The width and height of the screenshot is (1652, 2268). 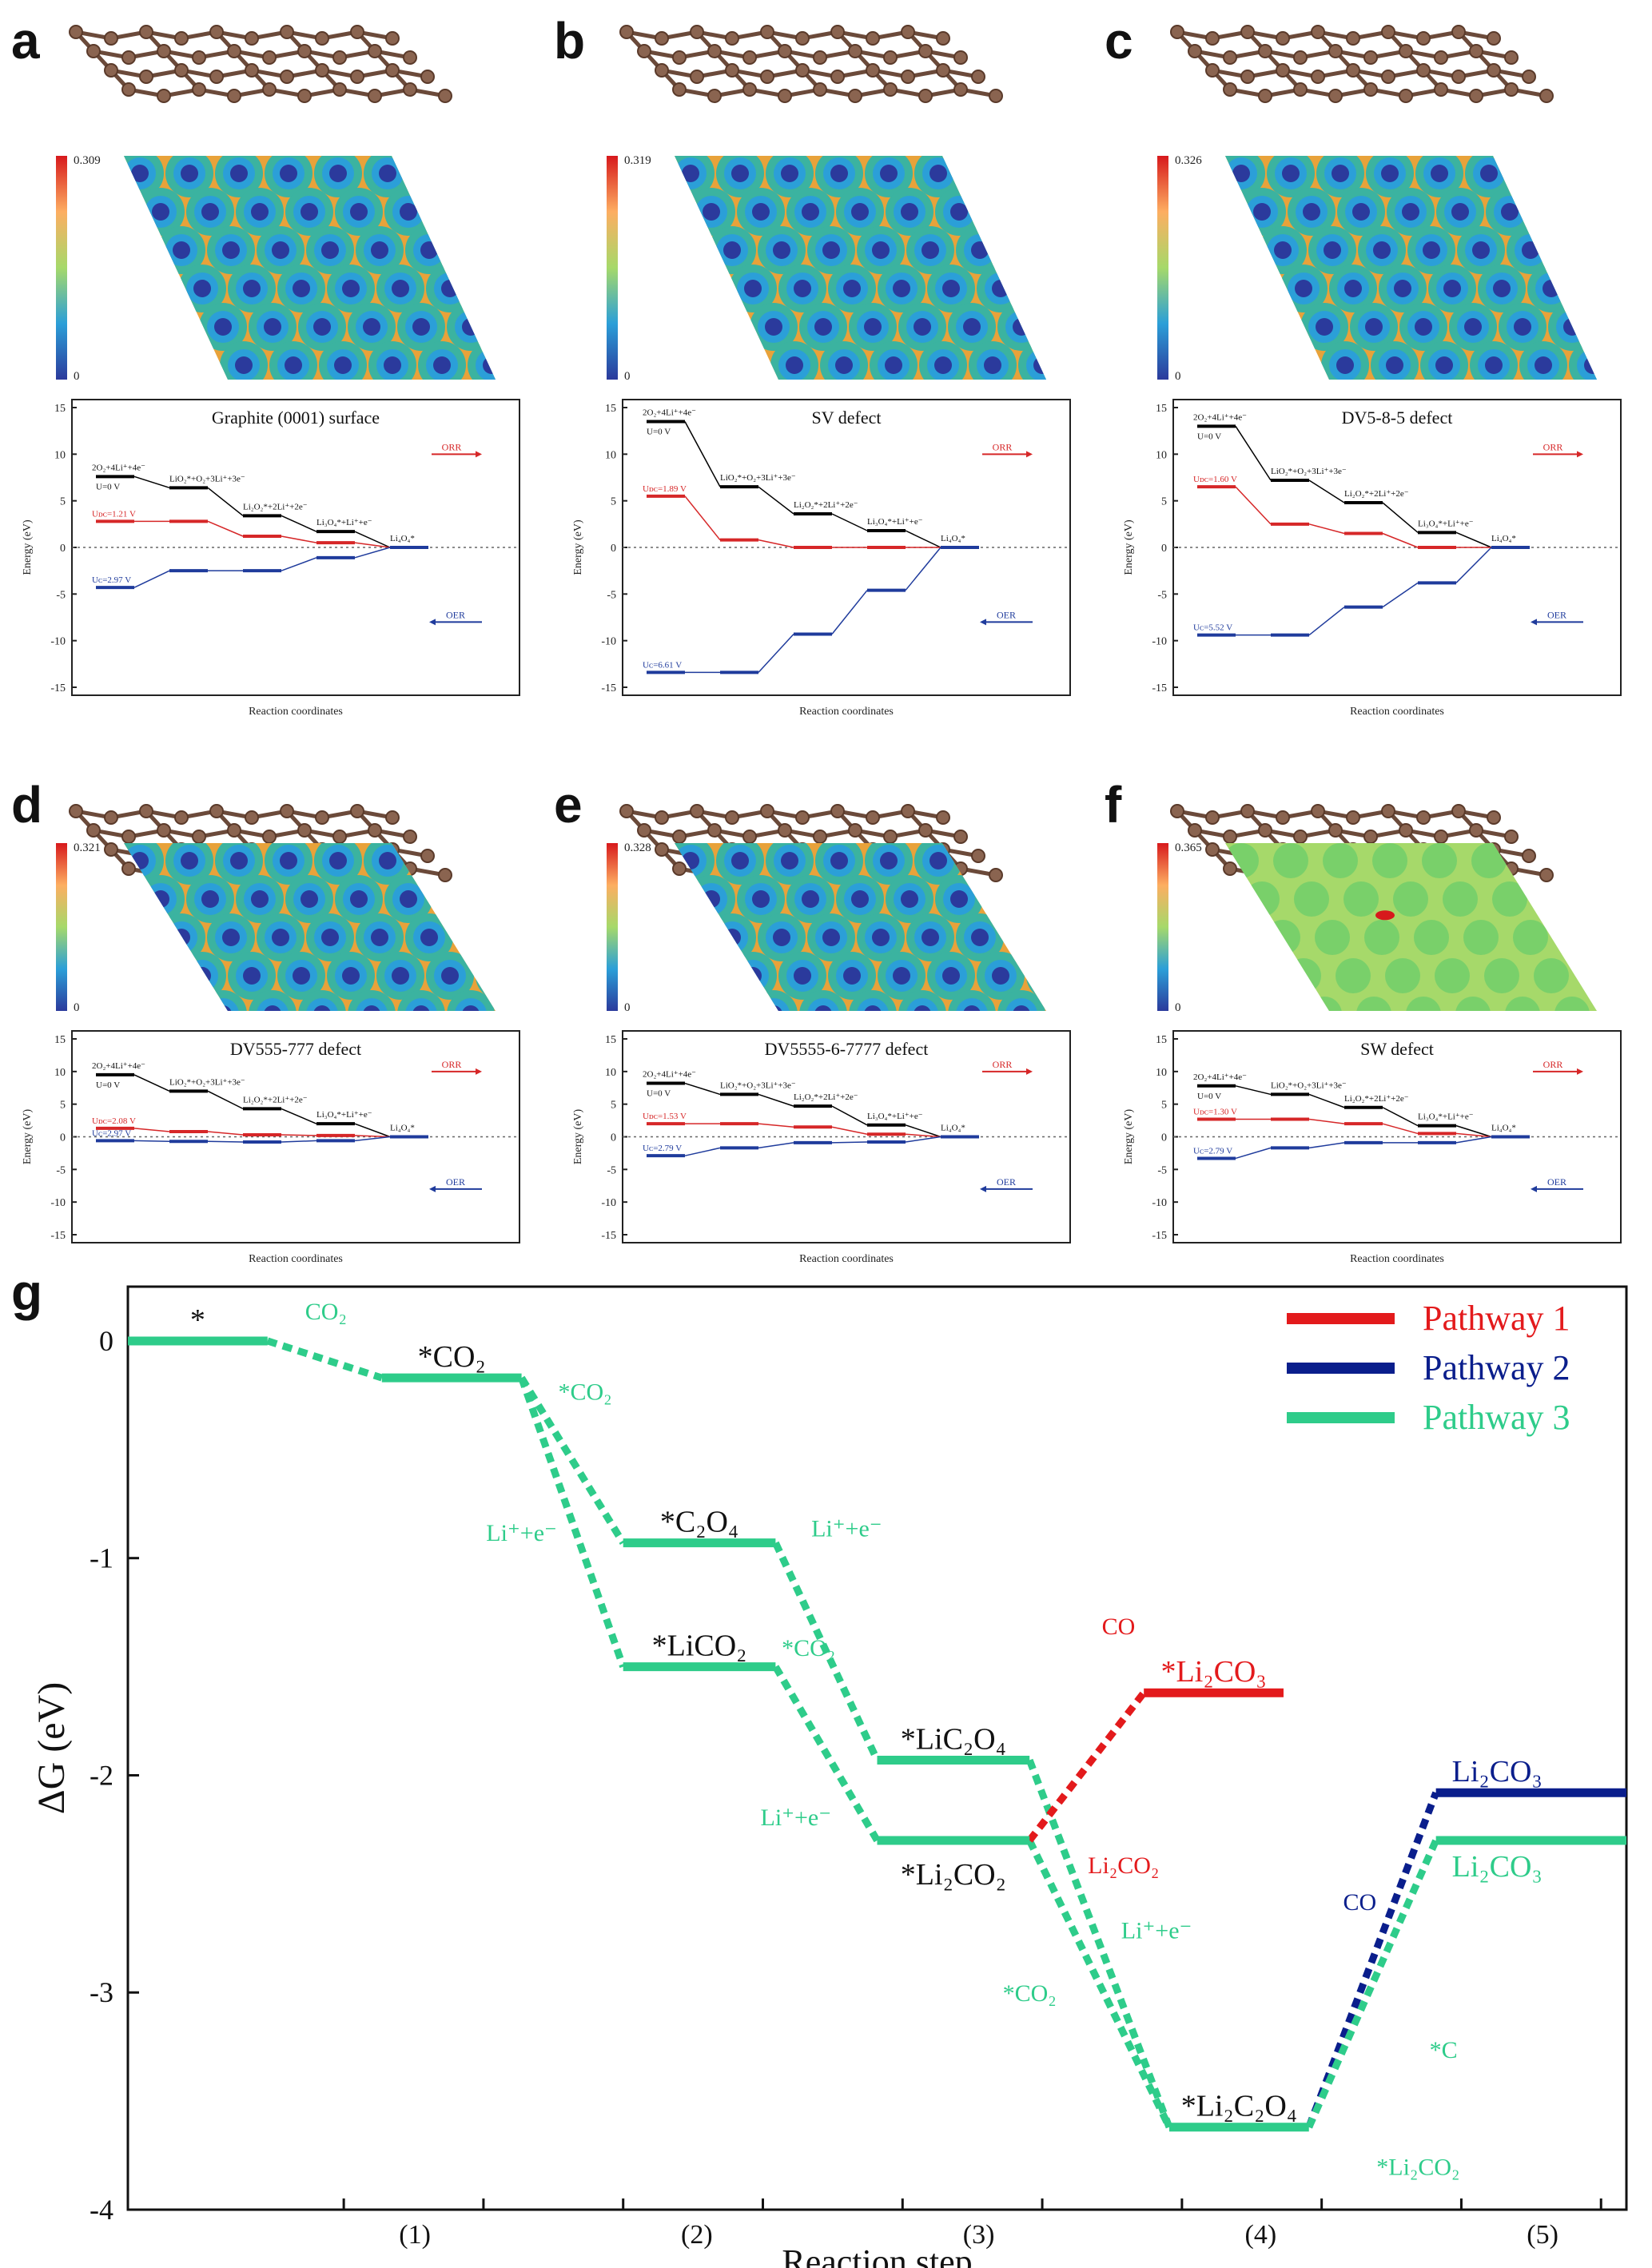 I want to click on annotation-11: *C, so click(x=1444, y=2050).